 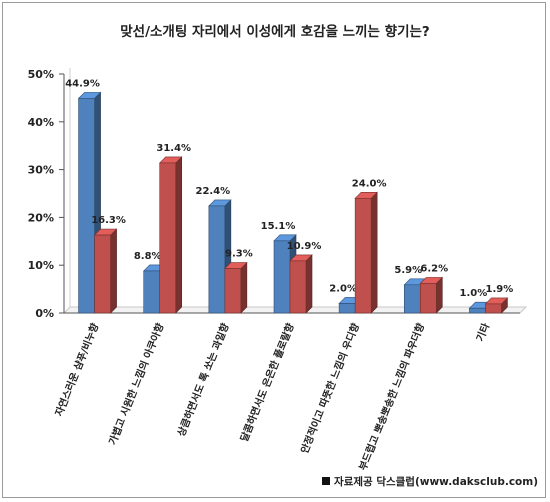 I want to click on data-label: 5.9%, so click(x=408, y=270).